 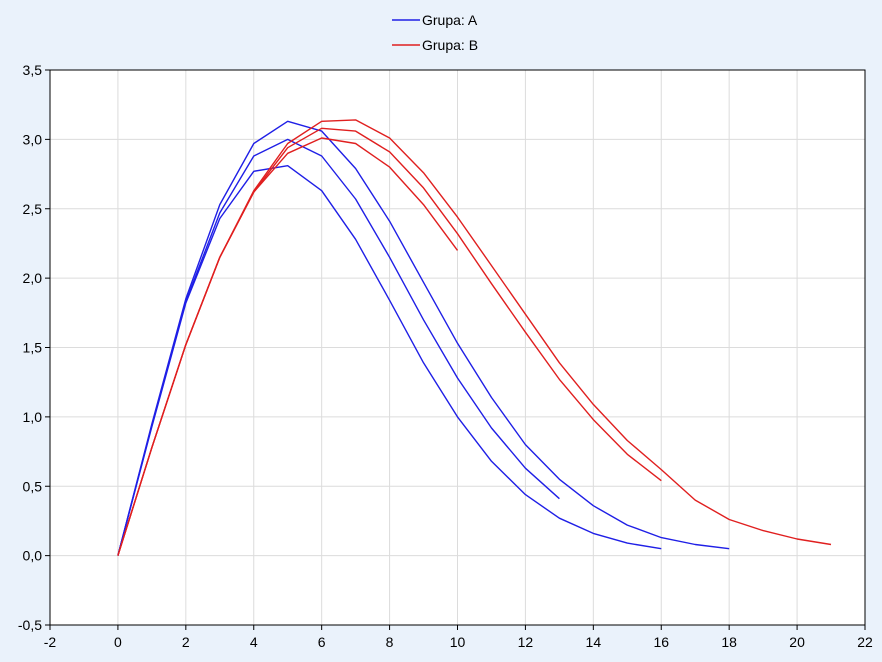 I want to click on x-tick-label: -2, so click(x=50, y=642).